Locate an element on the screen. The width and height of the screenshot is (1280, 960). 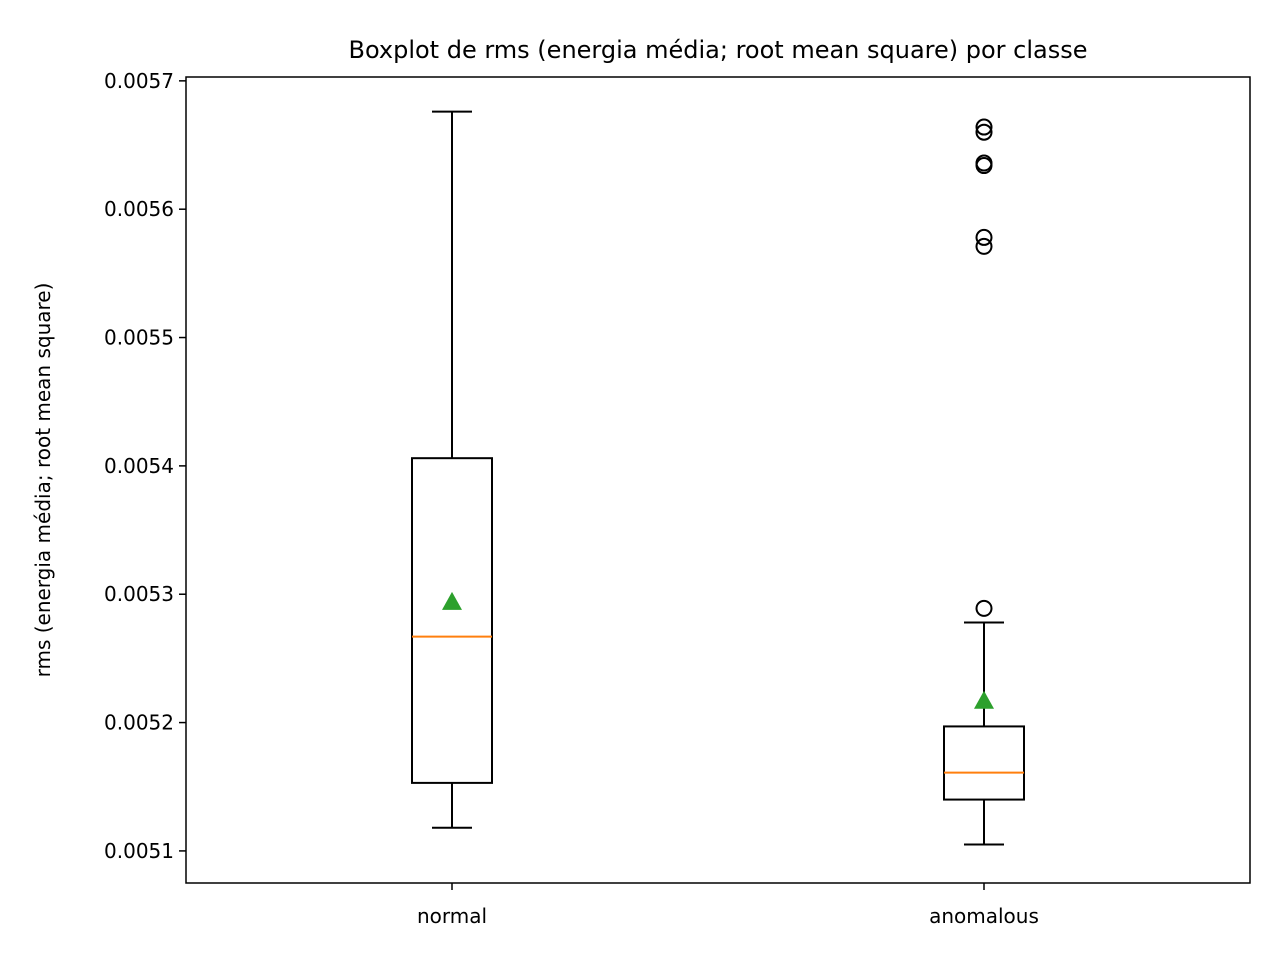
x-tick-label: normal is located at coordinates (452, 916).